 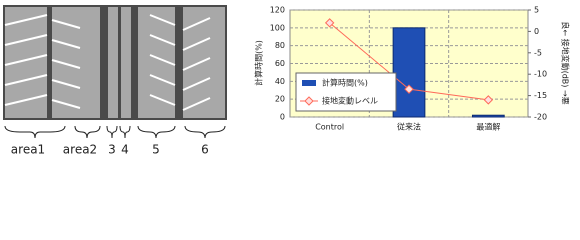 I want to click on legend-label: 計算時間(%), so click(x=345, y=83).